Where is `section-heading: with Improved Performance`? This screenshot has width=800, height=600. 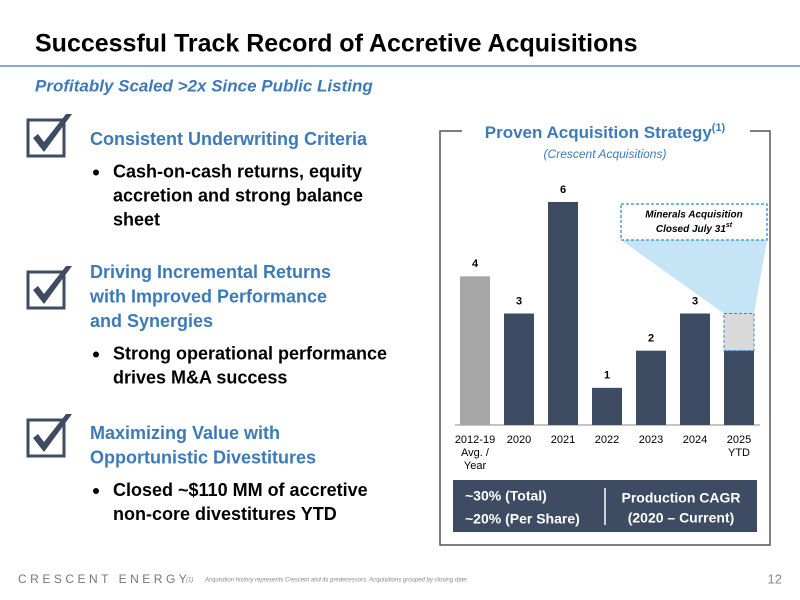 section-heading: with Improved Performance is located at coordinates (208, 296).